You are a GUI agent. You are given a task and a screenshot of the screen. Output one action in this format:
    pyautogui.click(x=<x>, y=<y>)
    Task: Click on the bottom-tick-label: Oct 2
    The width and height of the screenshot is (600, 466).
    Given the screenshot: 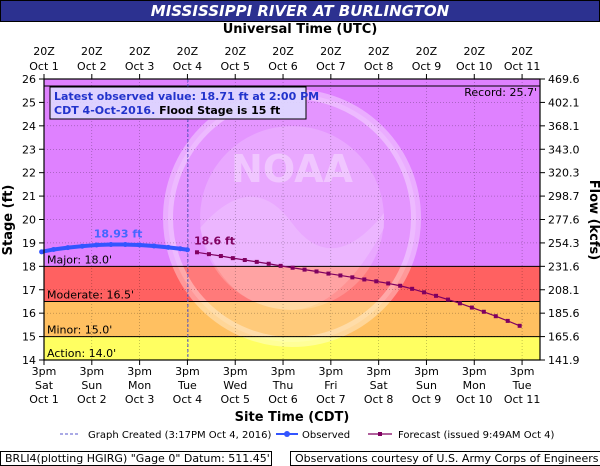 What is the action you would take?
    pyautogui.click(x=92, y=399)
    